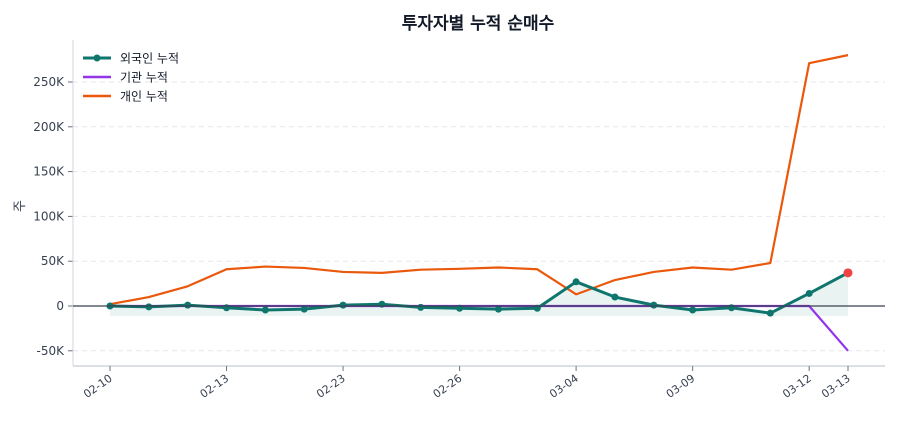  I want to click on x-tick-label: 02-13, so click(215, 386).